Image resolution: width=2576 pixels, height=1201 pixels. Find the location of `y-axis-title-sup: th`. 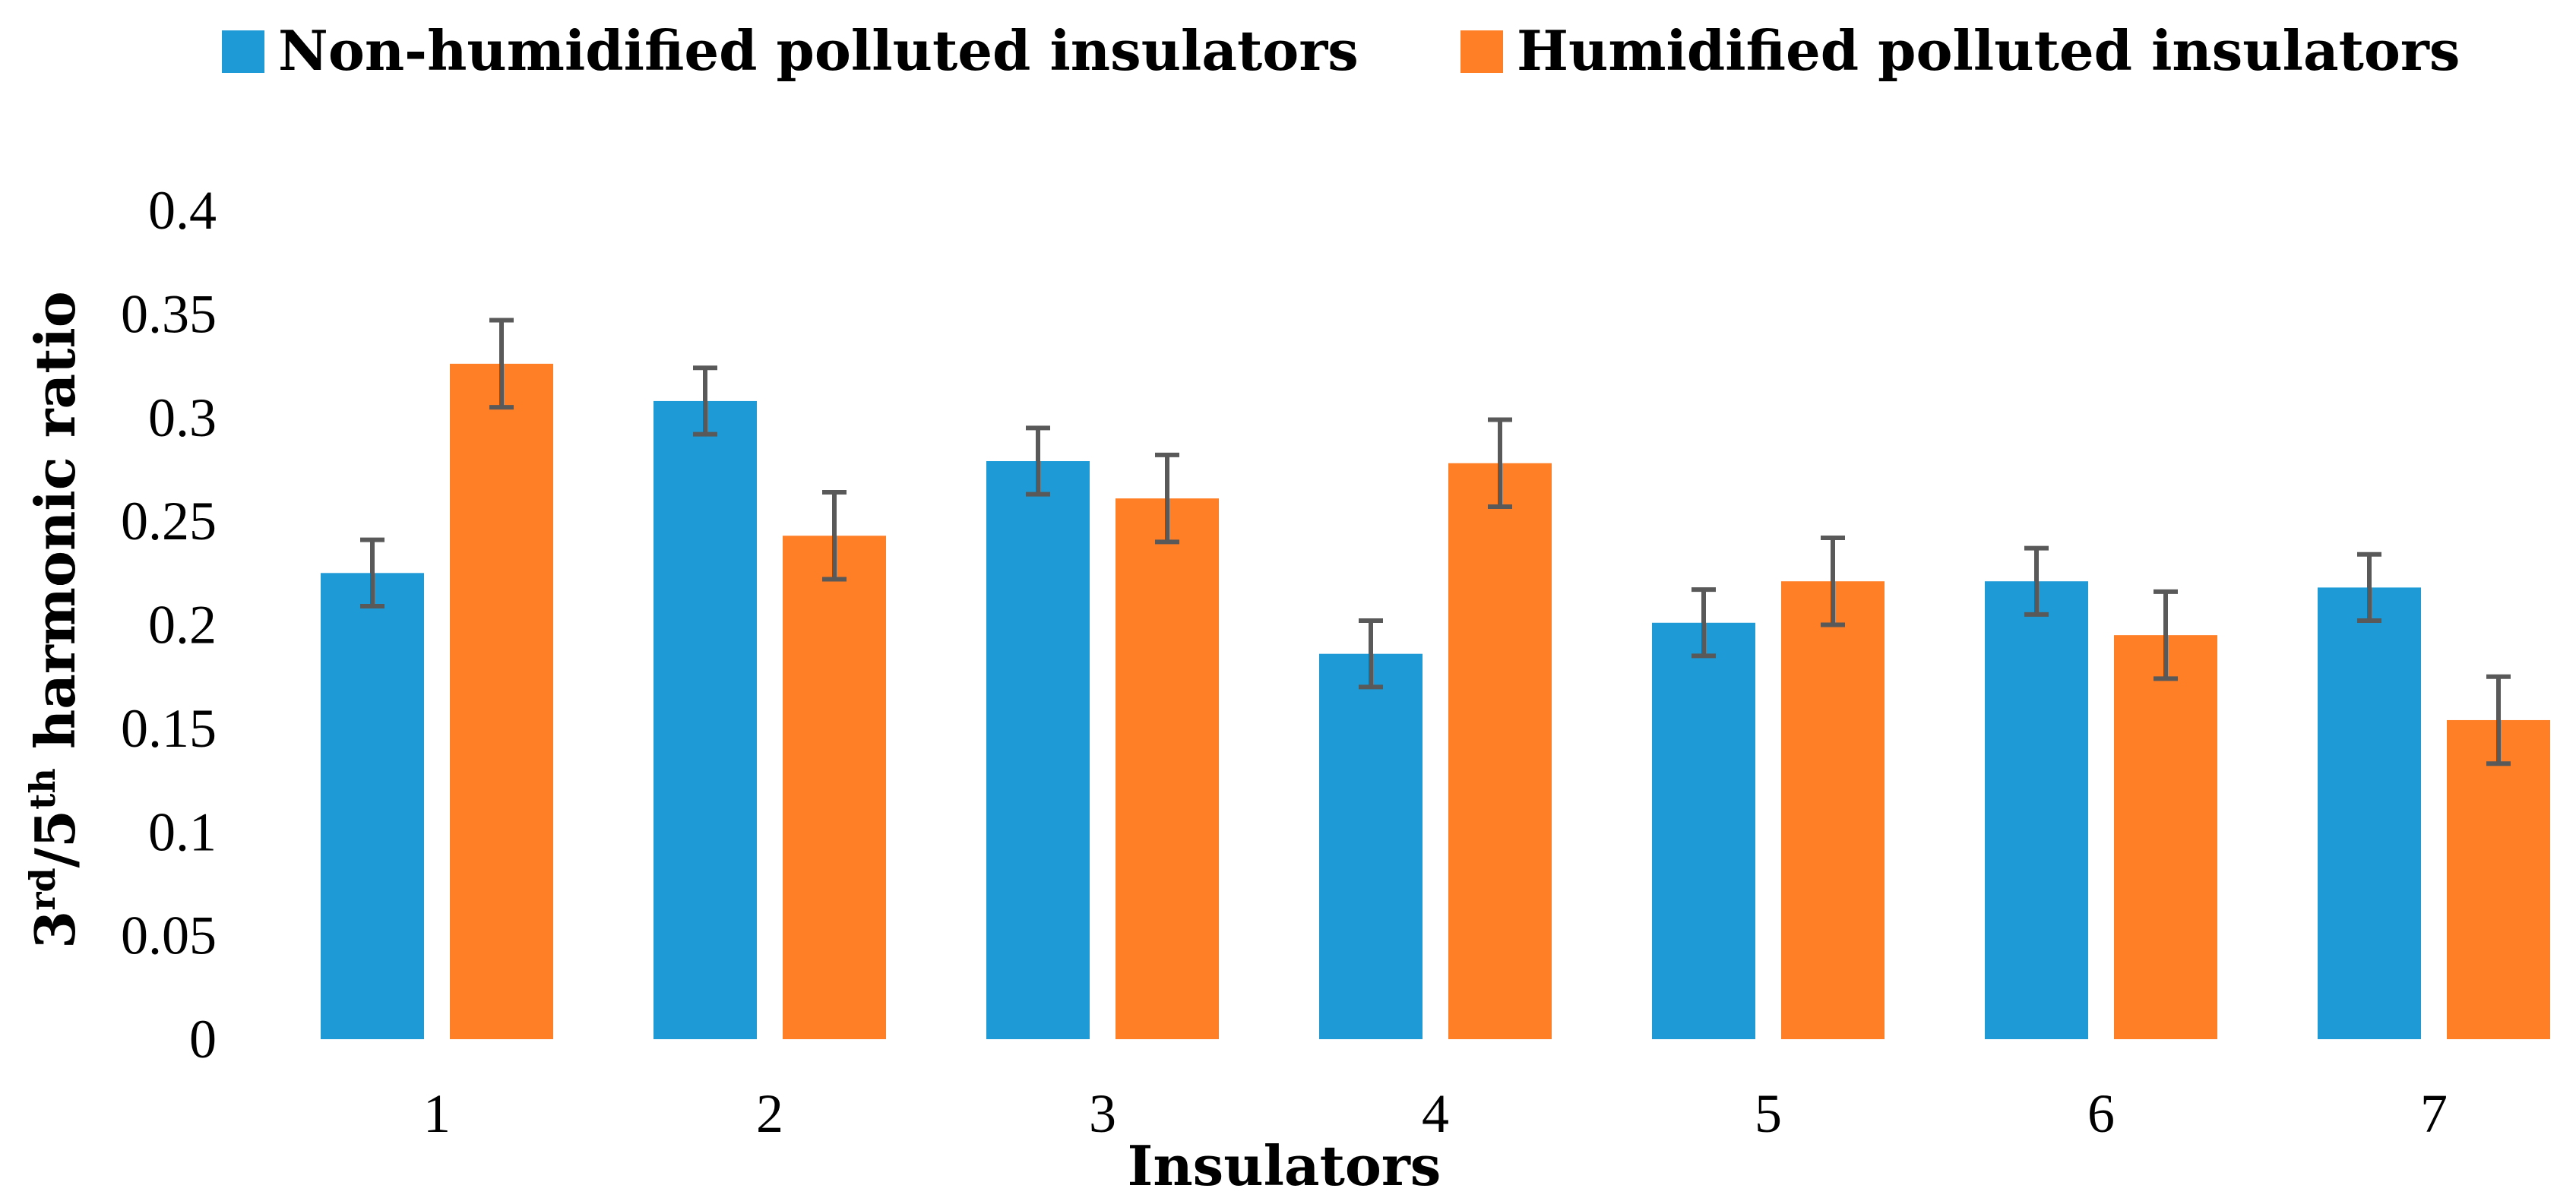

y-axis-title-sup: th is located at coordinates (42, 789).